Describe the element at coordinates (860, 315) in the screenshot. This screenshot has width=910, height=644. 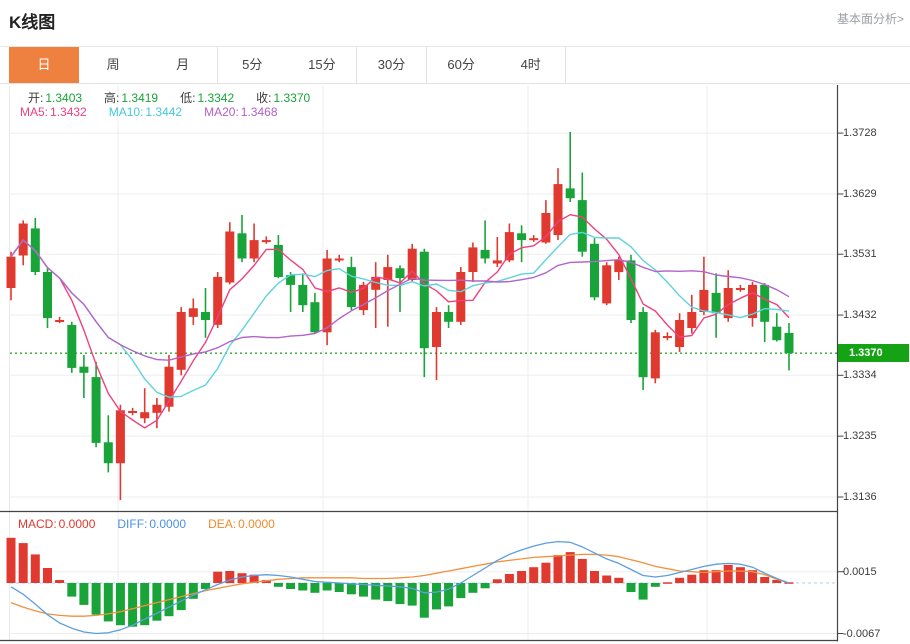
I see `price-tick-label: 1.3432` at that location.